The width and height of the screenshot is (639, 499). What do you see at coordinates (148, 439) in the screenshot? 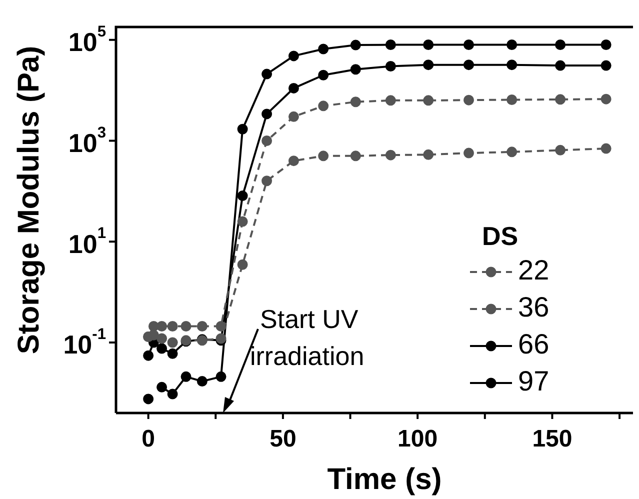
I see `x-tick-label: 0` at bounding box center [148, 439].